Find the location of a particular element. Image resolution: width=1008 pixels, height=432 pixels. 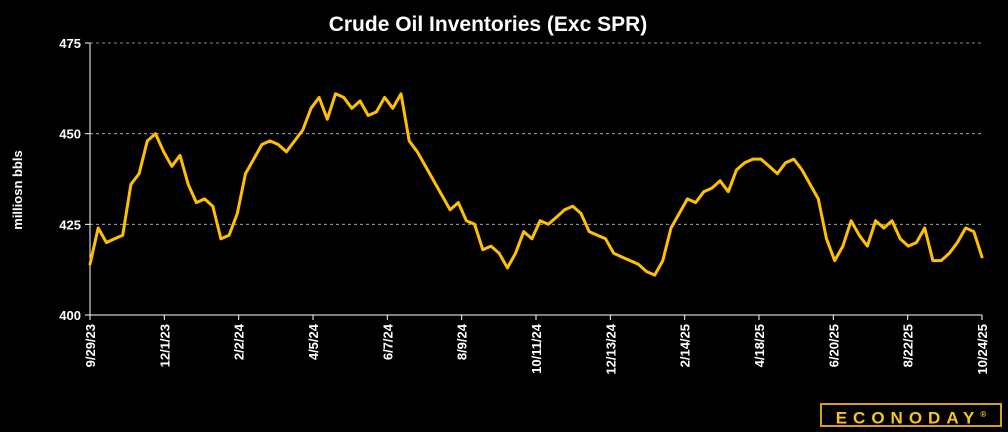

logo-registered-mark: ® is located at coordinates (983, 414).